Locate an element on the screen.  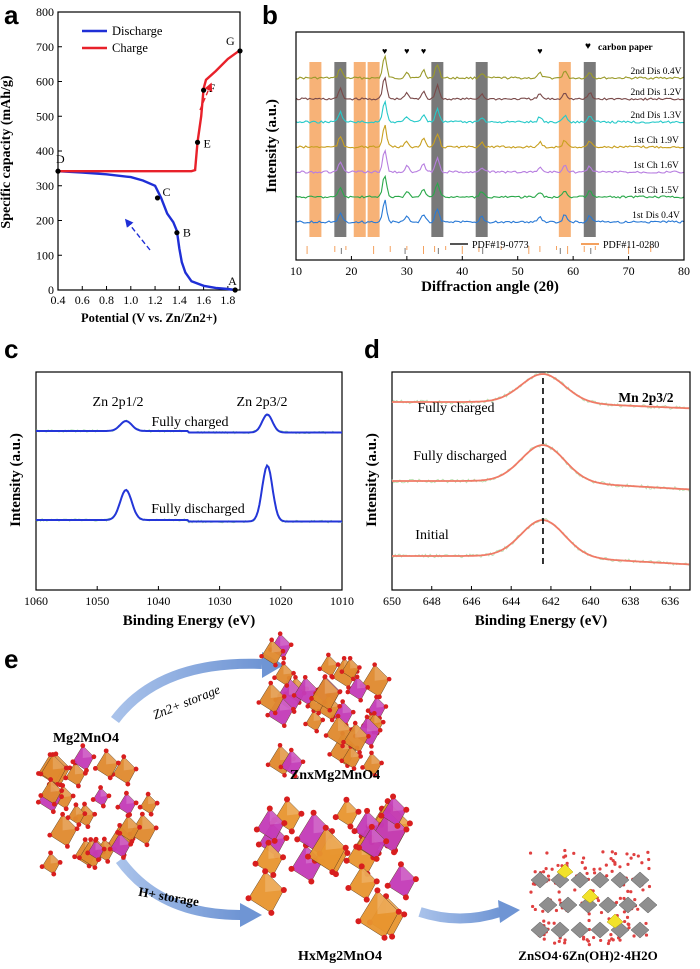
y-tick-label: 700 is located at coordinates (45, 47).